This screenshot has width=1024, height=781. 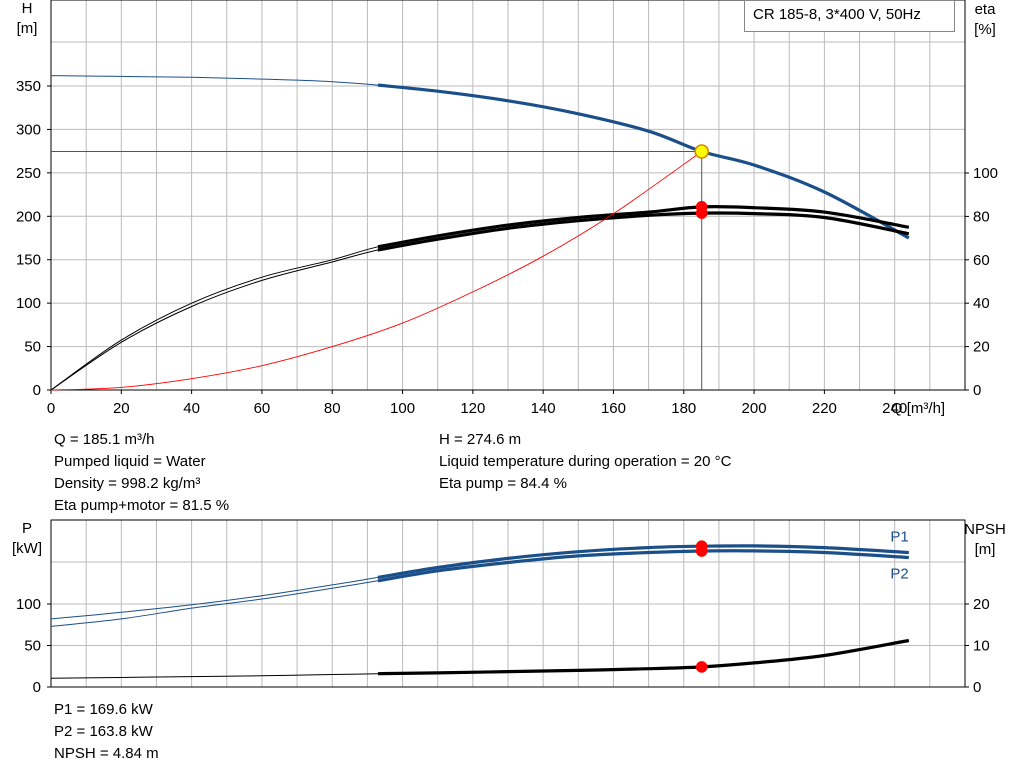 What do you see at coordinates (27, 8) in the screenshot?
I see `y-left-axis-label-line1: H` at bounding box center [27, 8].